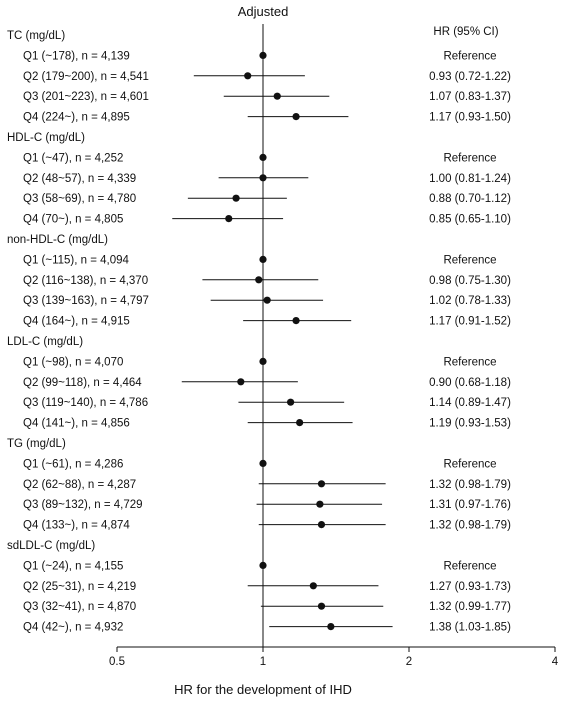 The width and height of the screenshot is (567, 720). I want to click on hr-value-text: 0.88 (0.70-1.12), so click(470, 199).